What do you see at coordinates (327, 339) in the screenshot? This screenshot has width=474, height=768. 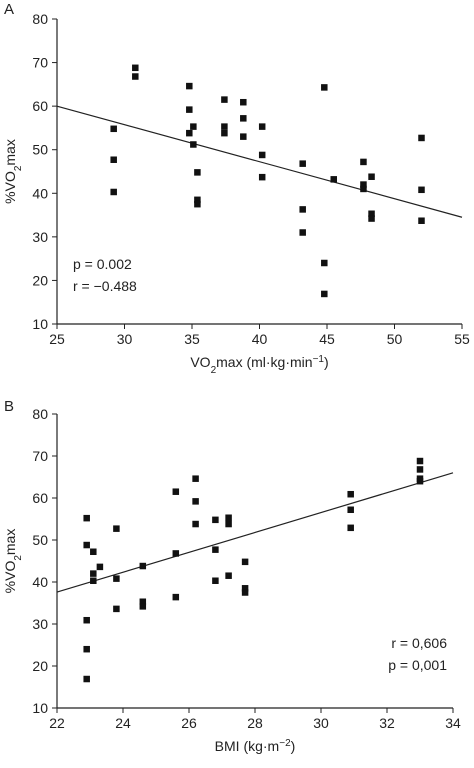 I see `x-tick-label: 45` at bounding box center [327, 339].